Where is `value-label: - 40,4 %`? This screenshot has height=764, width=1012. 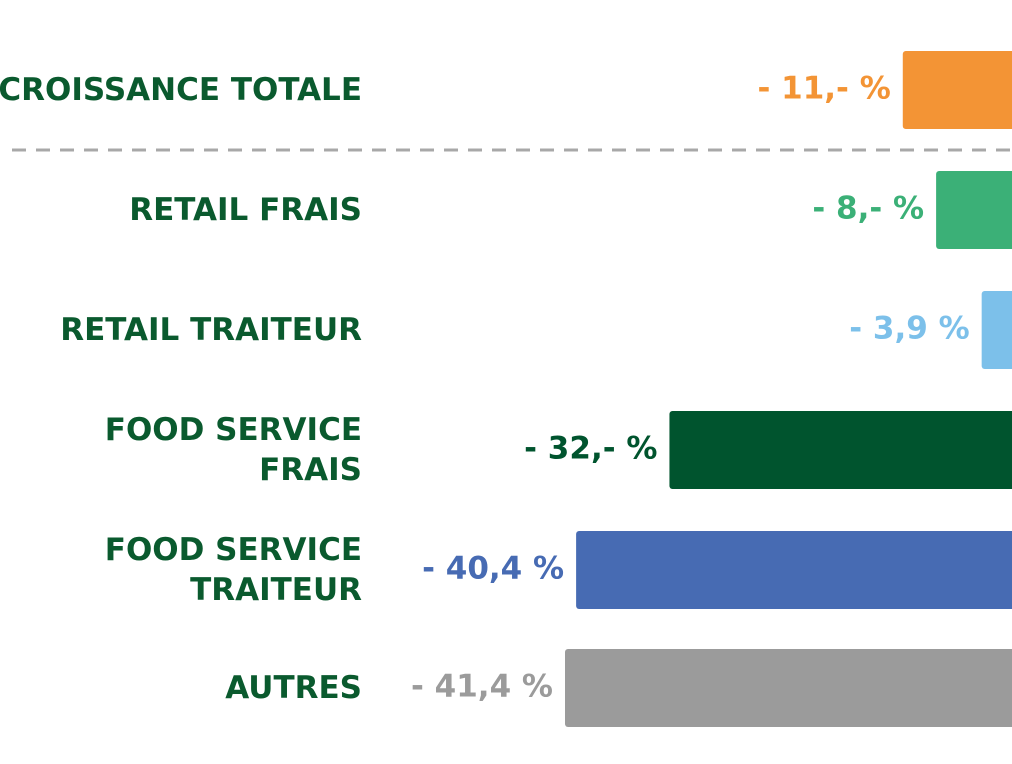
value-label: - 40,4 % is located at coordinates (493, 569).